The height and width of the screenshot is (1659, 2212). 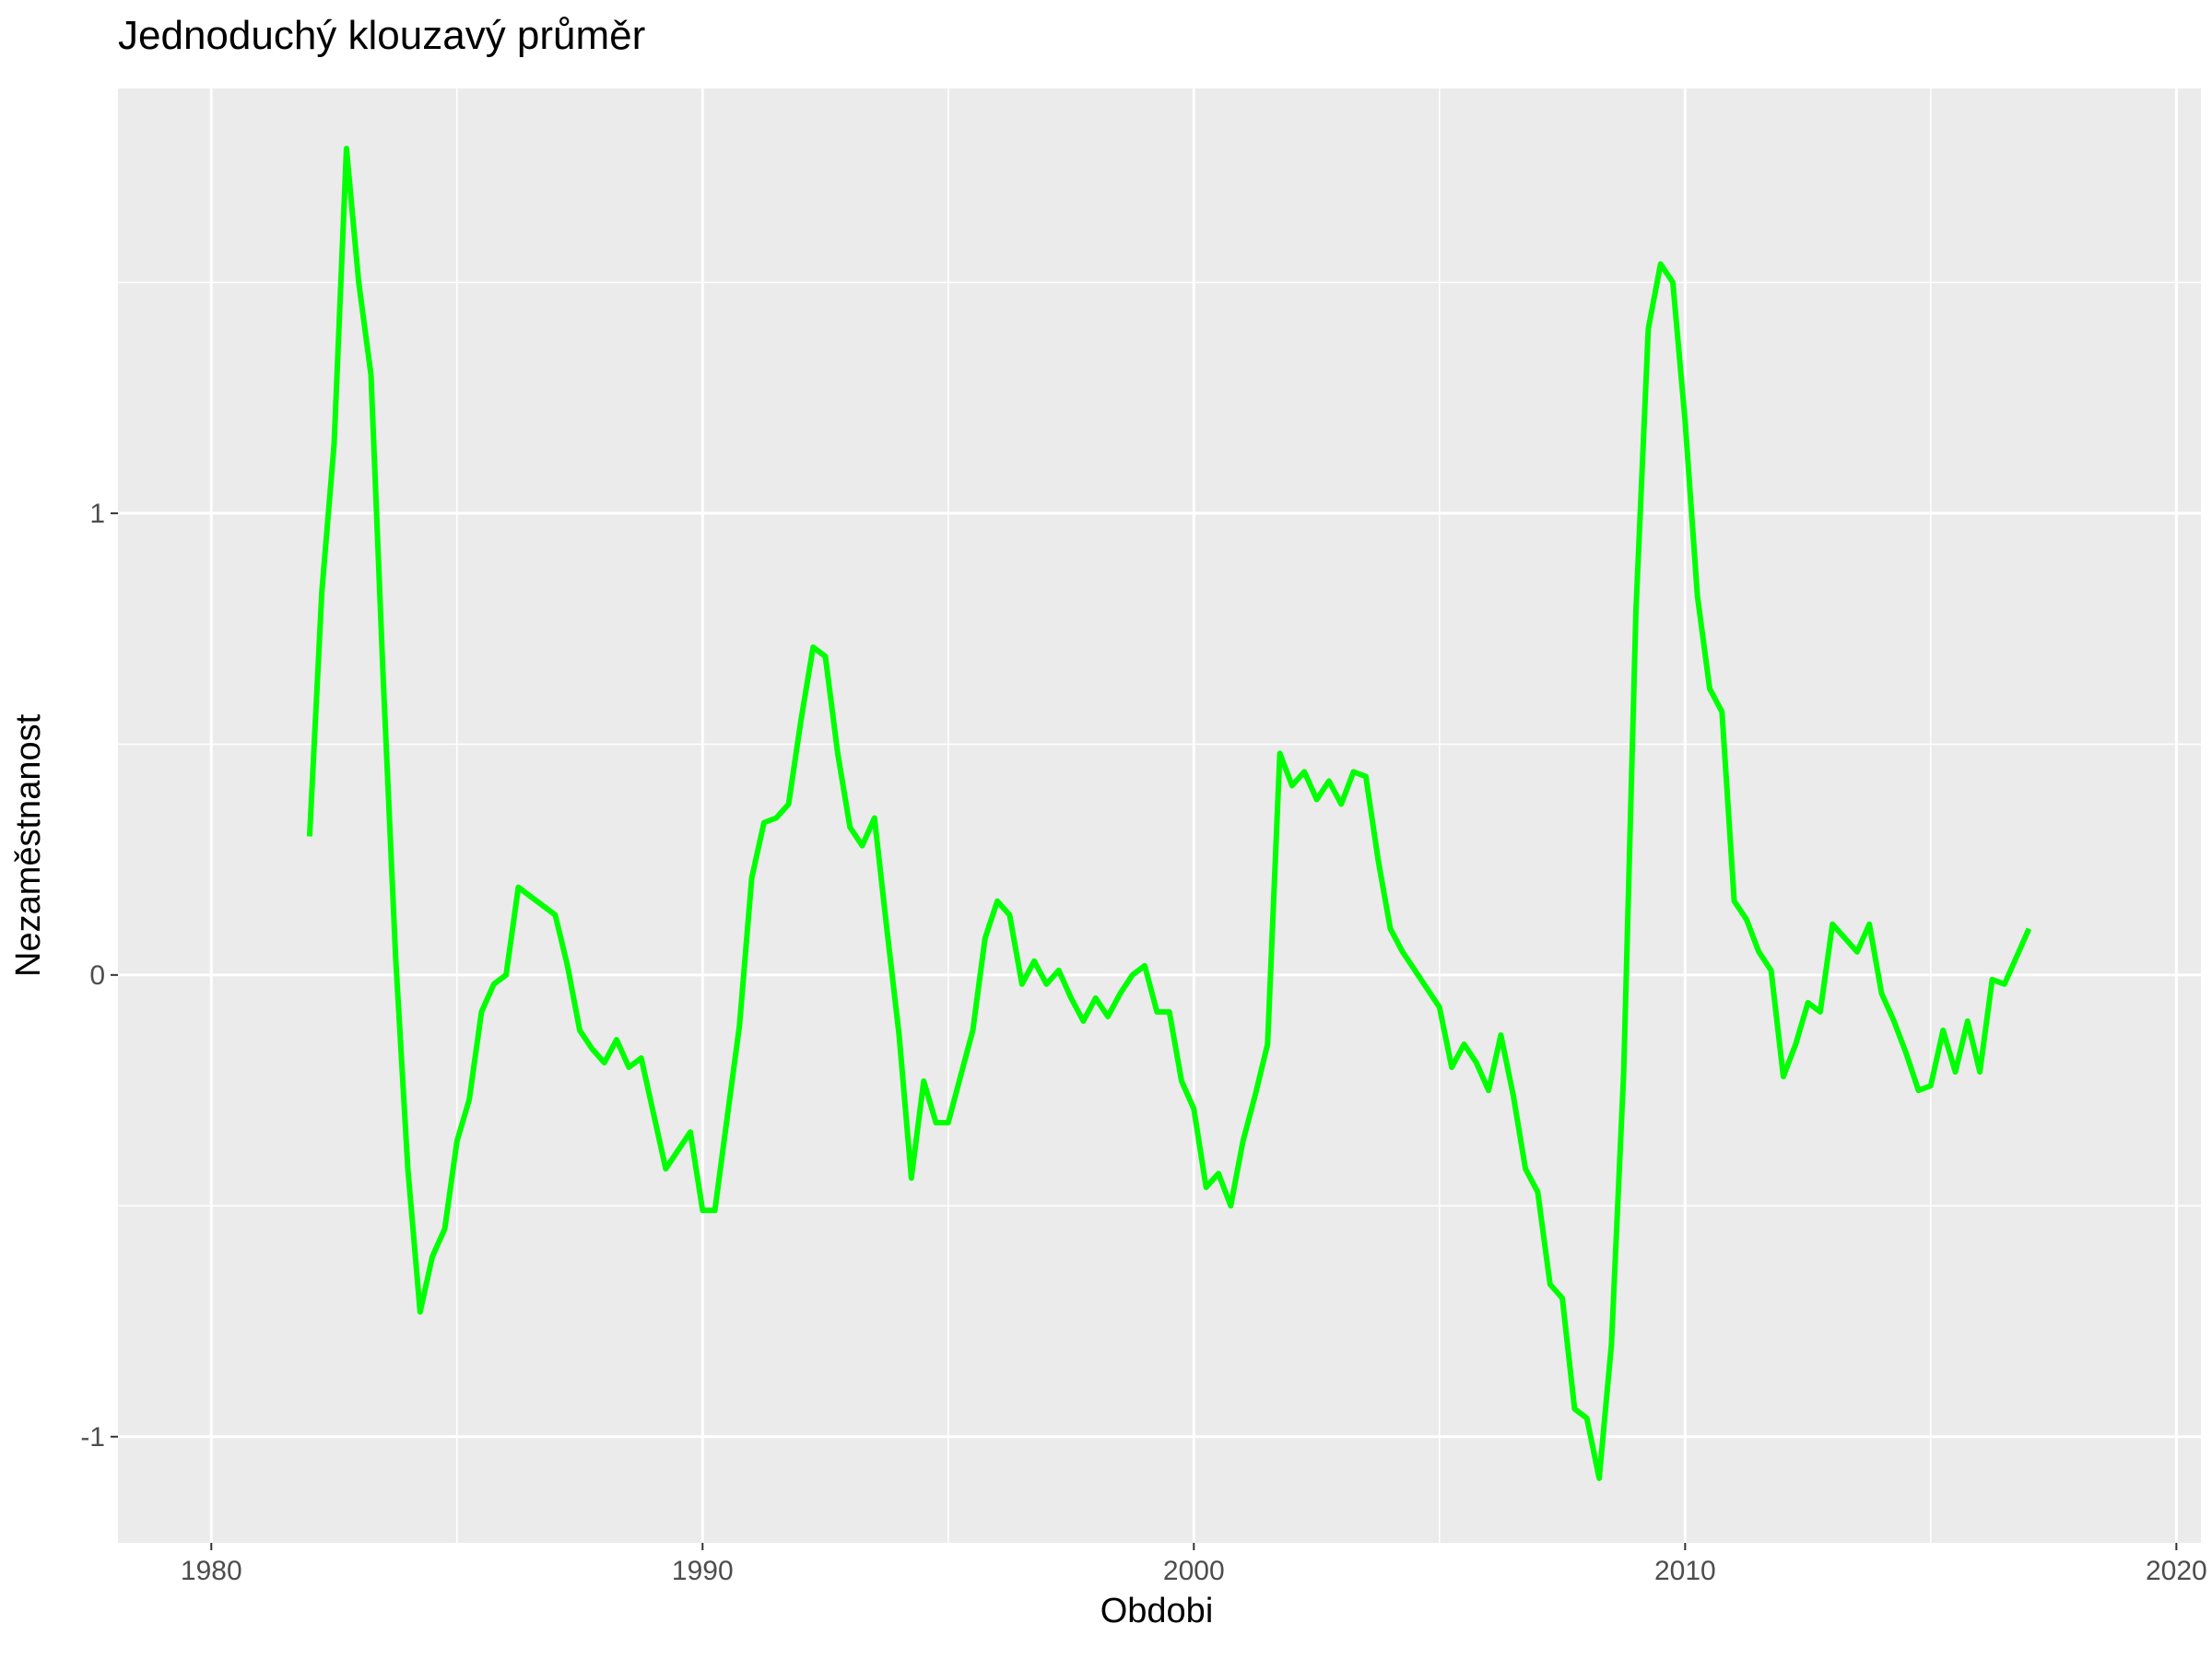 I want to click on y-axis-label: Nezaměstnanost, so click(x=28, y=845).